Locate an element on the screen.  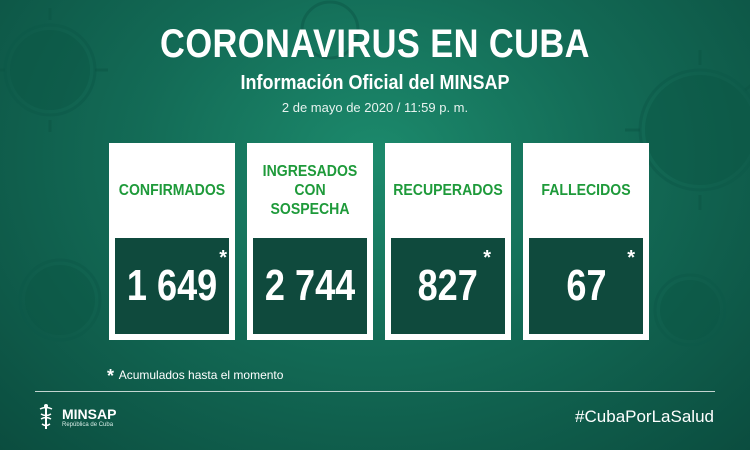
stat-value: 1 649 is located at coordinates (172, 285).